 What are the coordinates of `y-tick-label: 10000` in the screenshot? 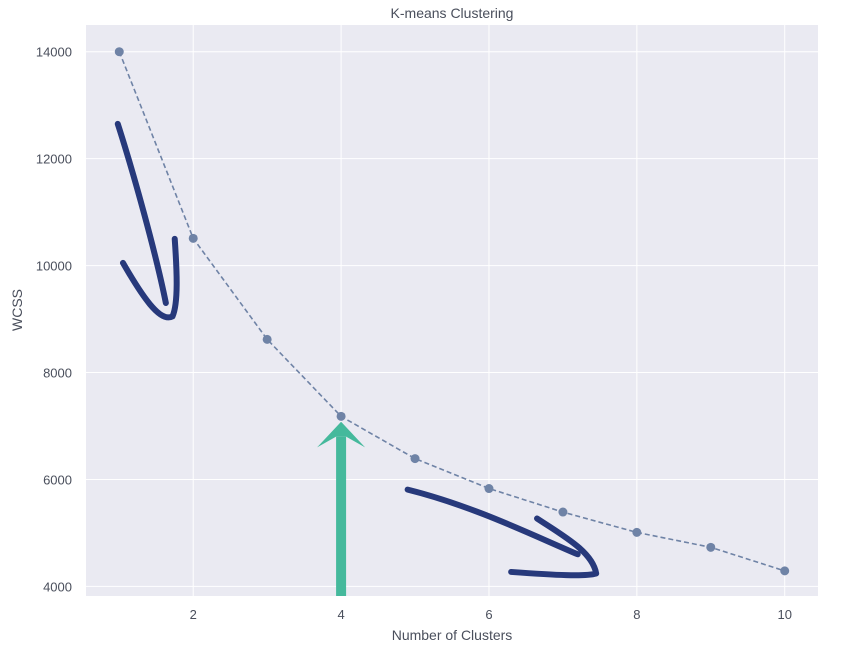 It's located at (54, 266).